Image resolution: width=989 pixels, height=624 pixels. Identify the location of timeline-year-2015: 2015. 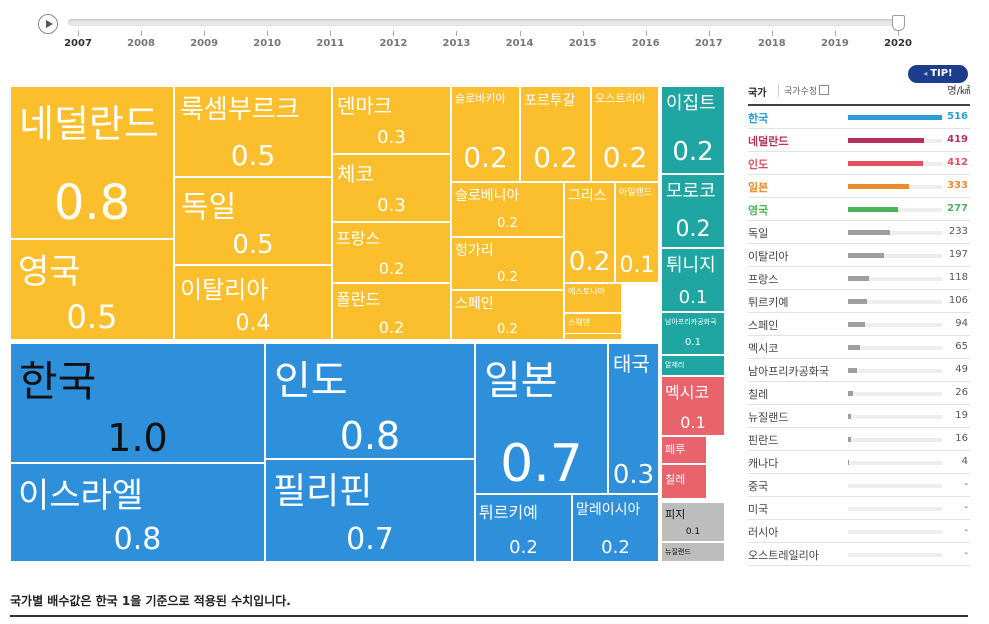
(582, 43).